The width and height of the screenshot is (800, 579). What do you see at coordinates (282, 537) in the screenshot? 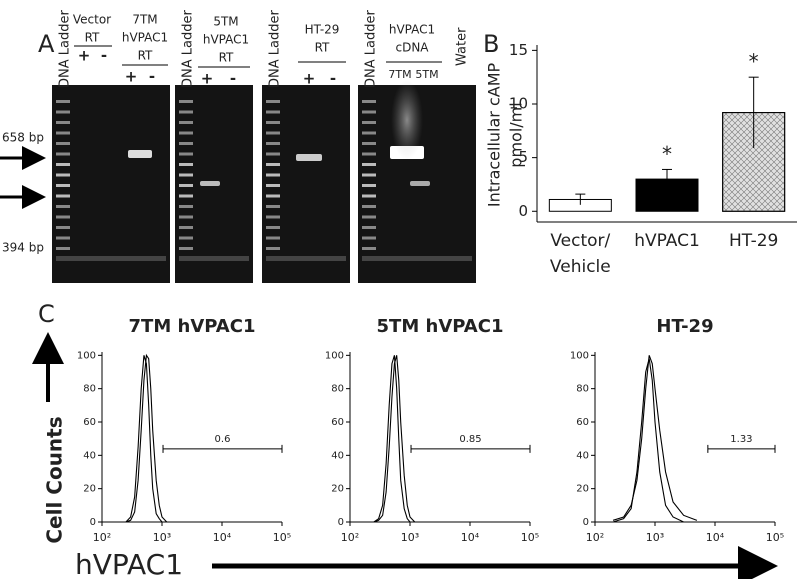
I see `x-tick-label: 10⁵` at bounding box center [282, 537].